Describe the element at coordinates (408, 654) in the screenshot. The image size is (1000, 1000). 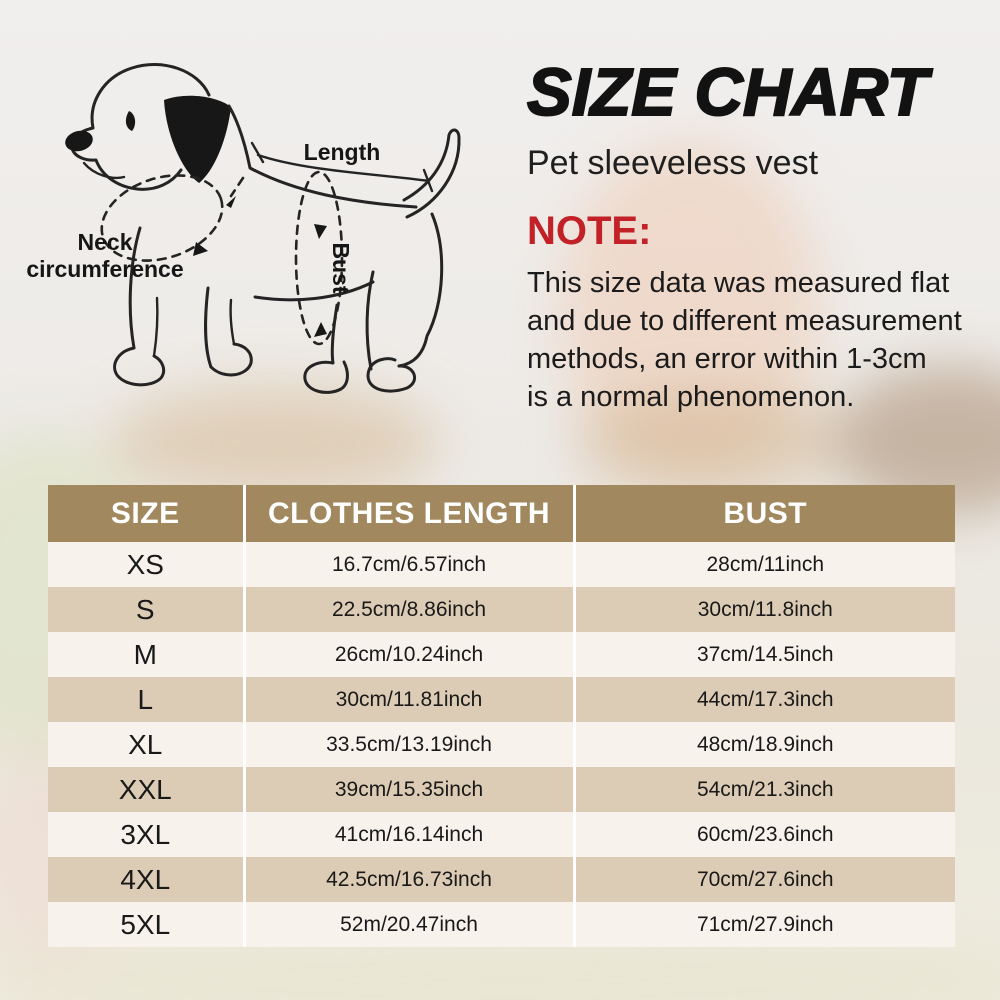
I see `length-cell: 26cm/10.24inch` at that location.